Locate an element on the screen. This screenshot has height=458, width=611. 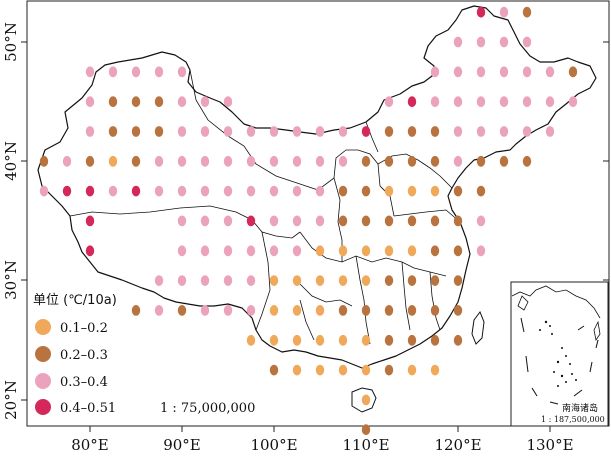
south-china-sea-inset: 南海诸岛 1 : 187,500,000 is located at coordinates (559, 354).